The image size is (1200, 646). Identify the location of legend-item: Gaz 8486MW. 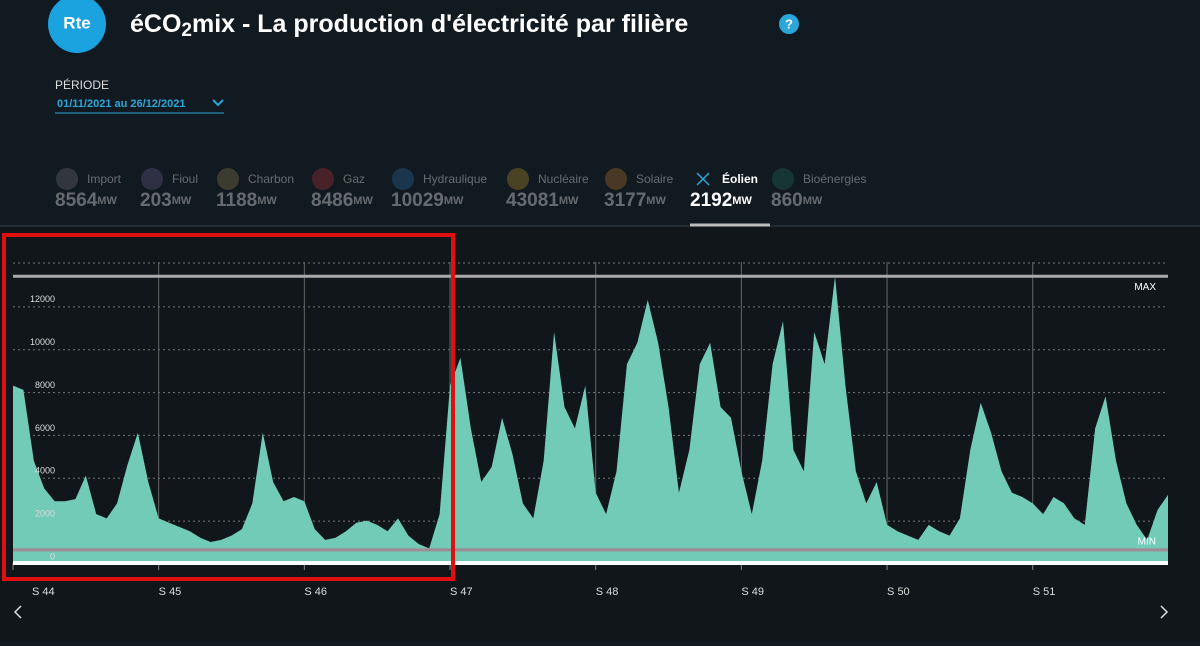
(342, 189).